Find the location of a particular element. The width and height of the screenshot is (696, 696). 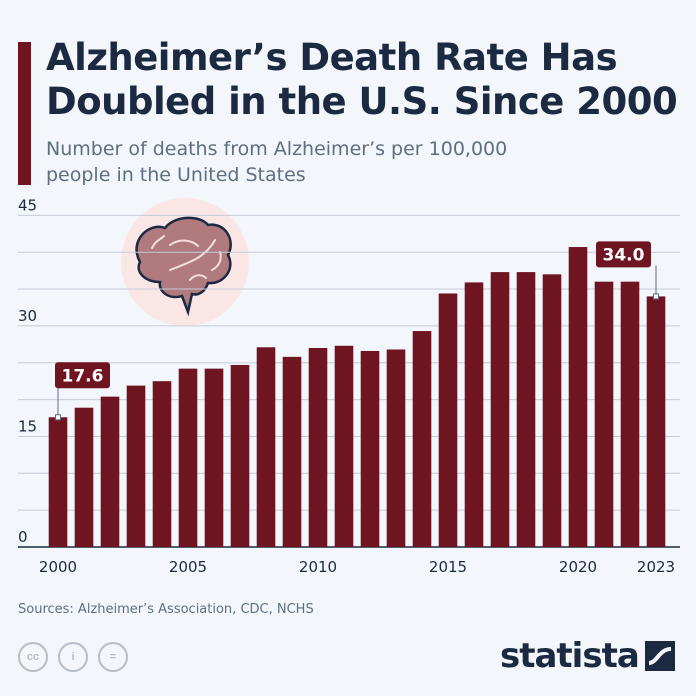

y-tick-label: 0 is located at coordinates (23, 537).